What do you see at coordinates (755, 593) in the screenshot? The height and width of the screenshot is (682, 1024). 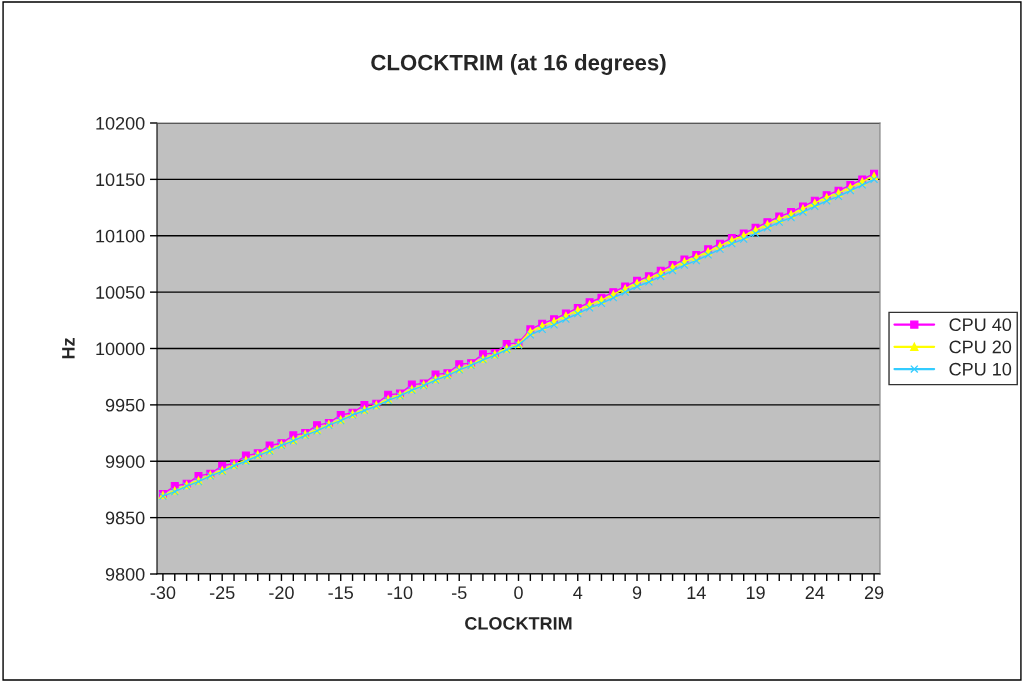 I see `x-tick-label: 19` at bounding box center [755, 593].